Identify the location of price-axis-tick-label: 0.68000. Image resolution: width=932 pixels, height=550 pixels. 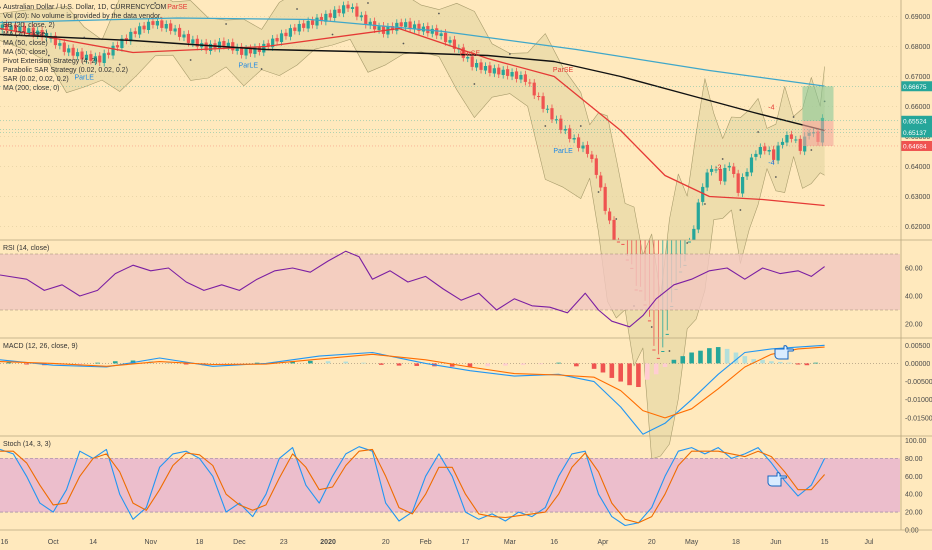
(917, 47).